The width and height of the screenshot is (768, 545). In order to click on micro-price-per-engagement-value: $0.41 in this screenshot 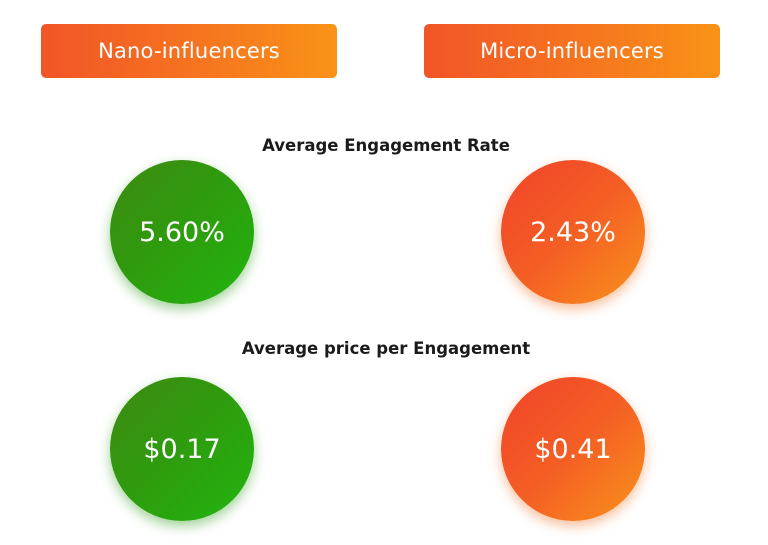, I will do `click(573, 449)`.